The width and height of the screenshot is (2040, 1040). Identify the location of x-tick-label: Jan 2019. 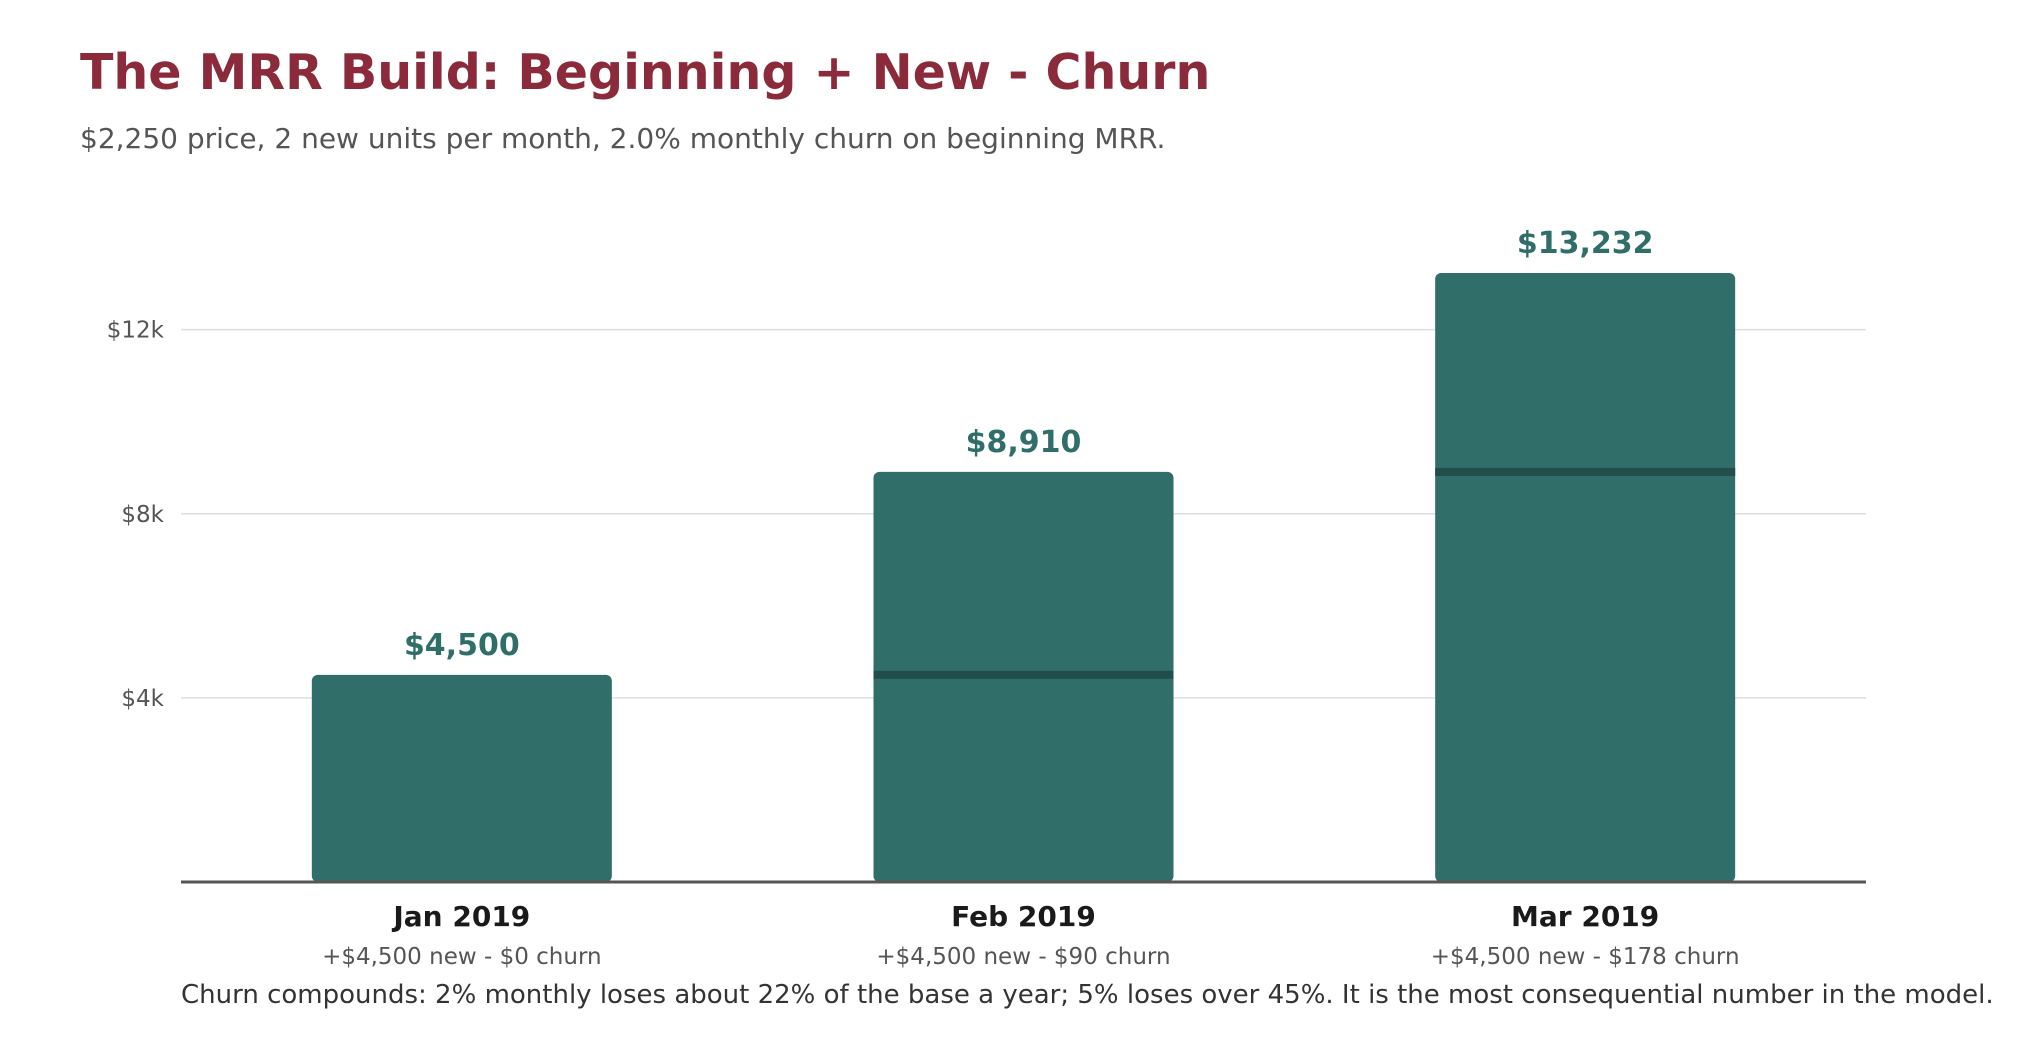
(460, 916).